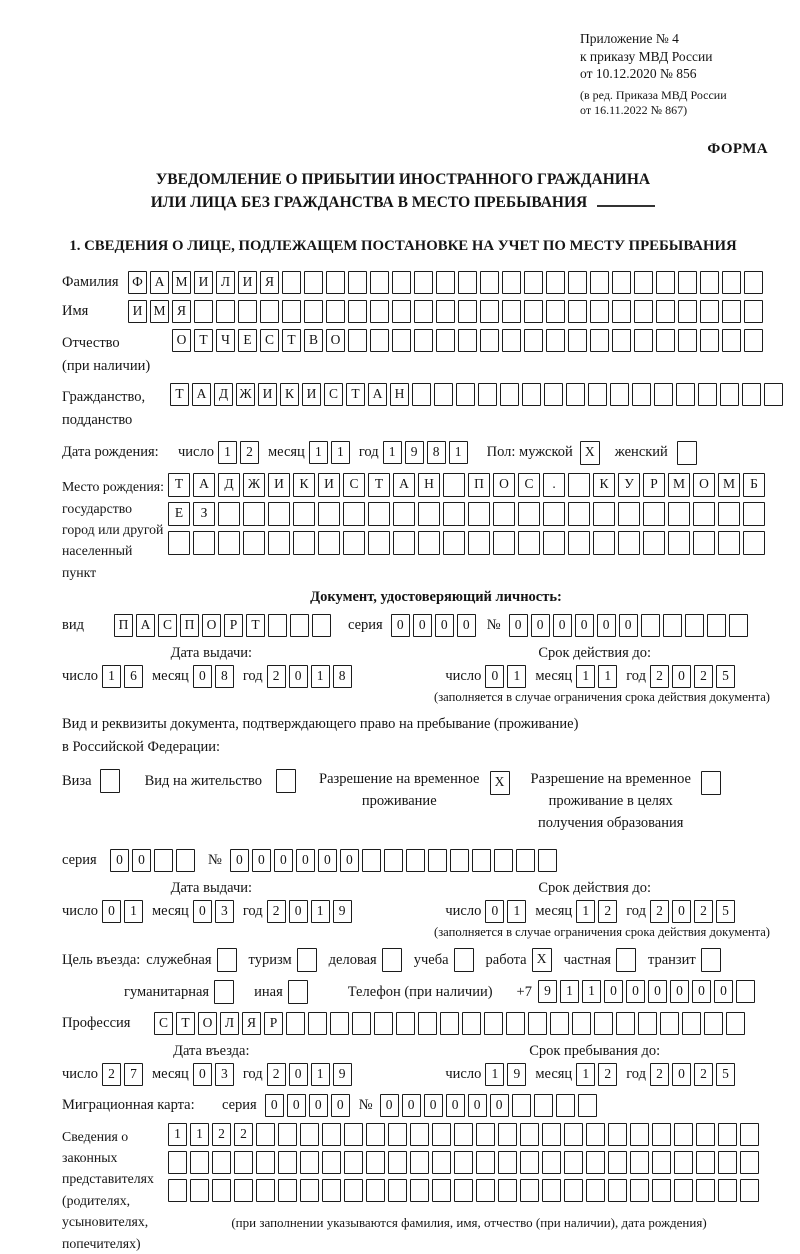 The image size is (800, 1254). I want to click on form-cell: Е, so click(179, 514).